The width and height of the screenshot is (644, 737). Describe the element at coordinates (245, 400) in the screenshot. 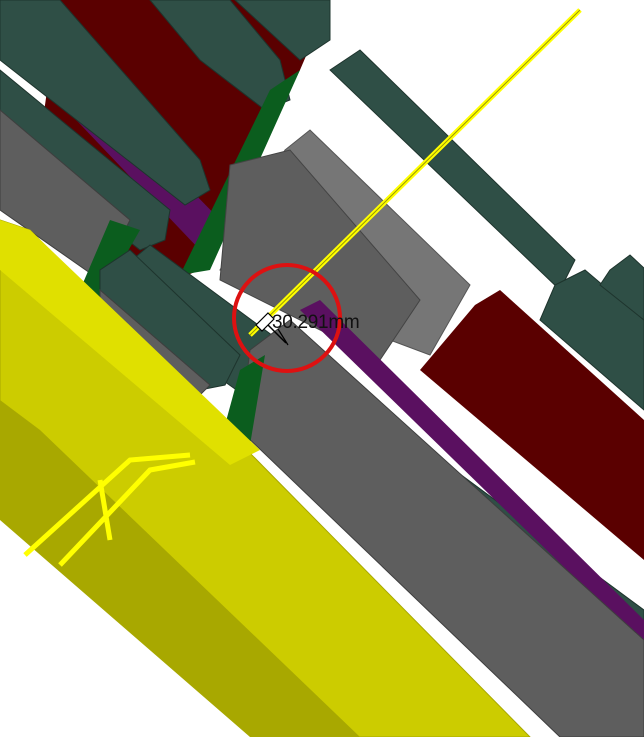

I see `green-flange-lower` at that location.